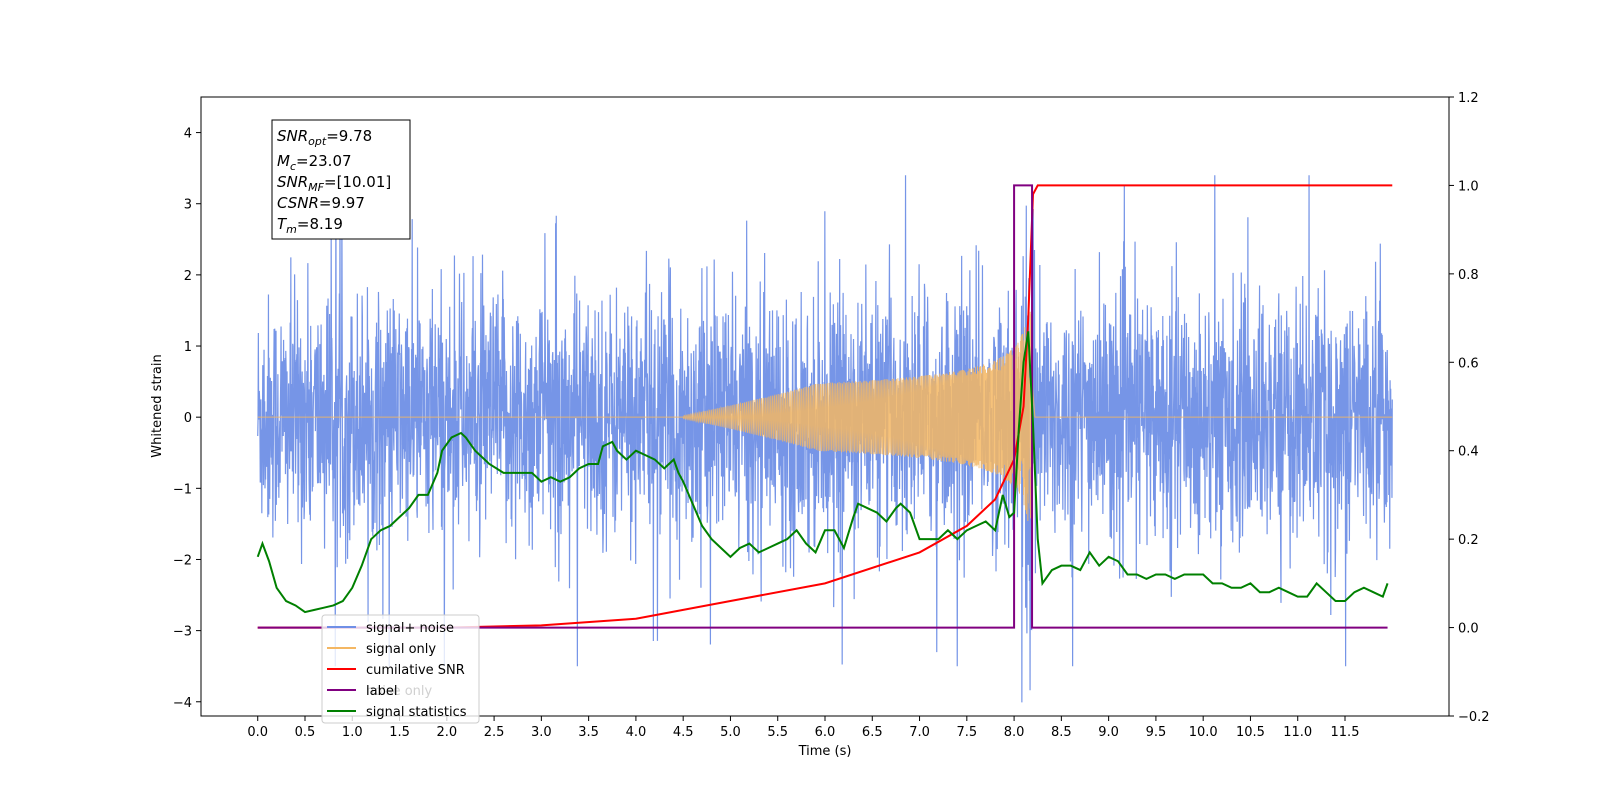  I want to click on x-tick-label: 2.5, so click(494, 732).